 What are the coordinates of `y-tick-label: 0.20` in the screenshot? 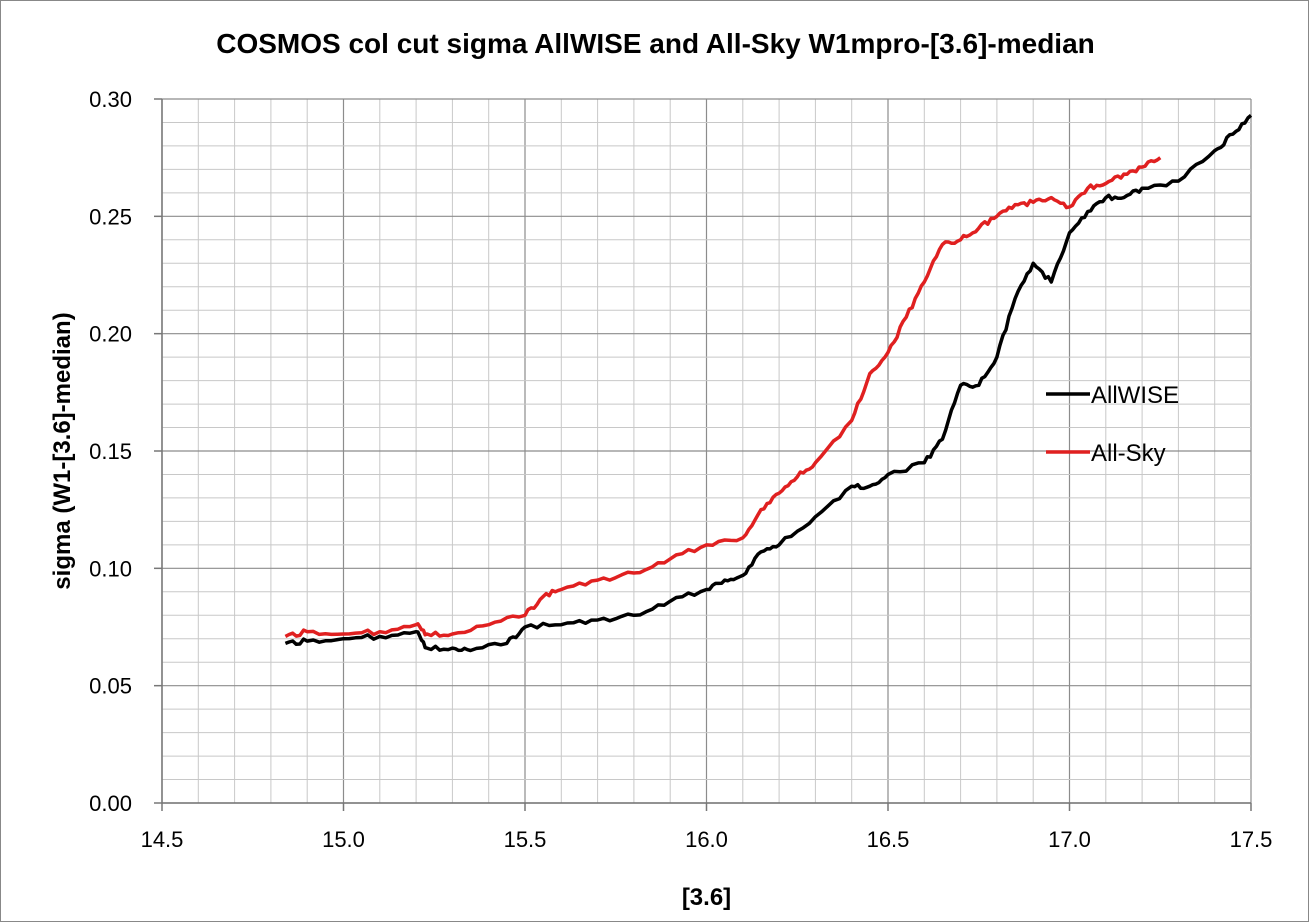 It's located at (110, 334).